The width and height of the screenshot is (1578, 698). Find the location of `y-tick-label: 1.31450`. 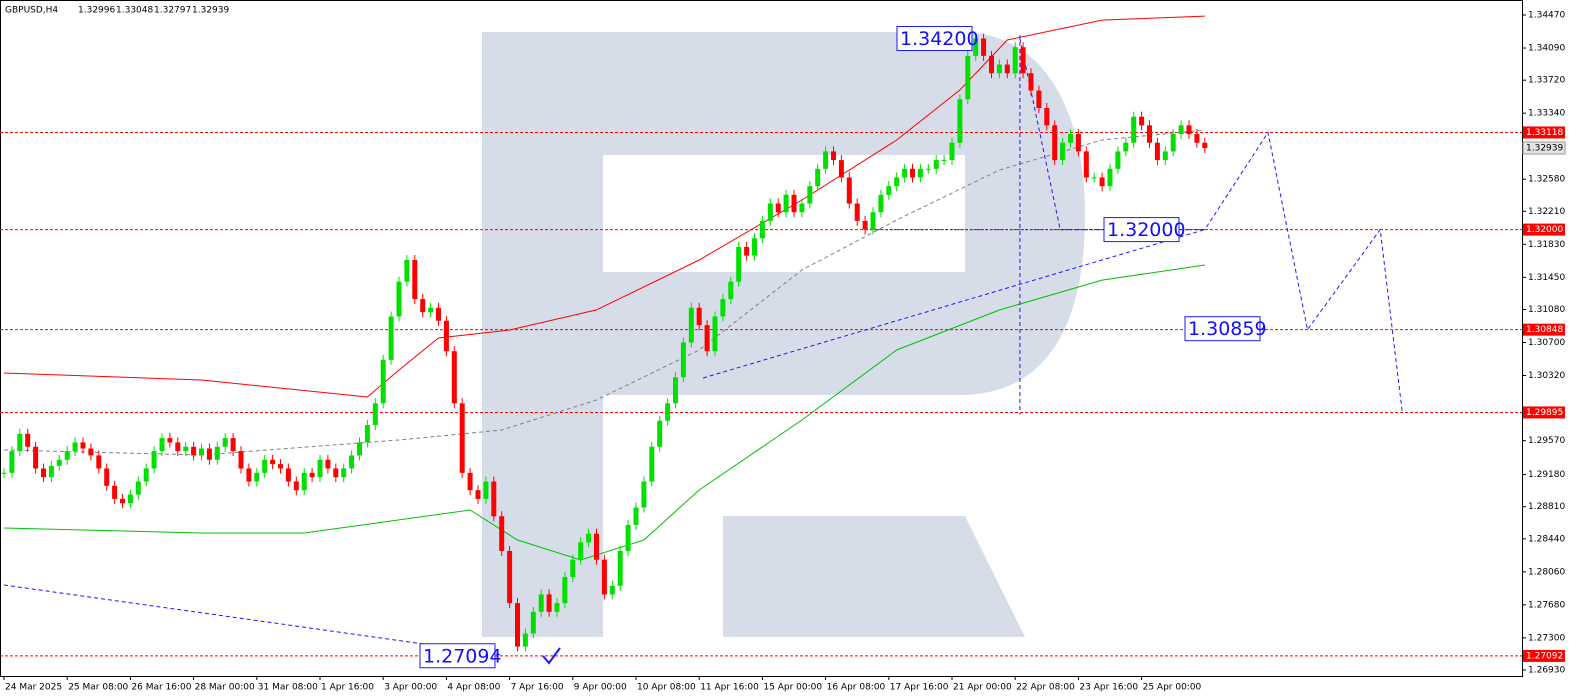

y-tick-label: 1.31450 is located at coordinates (1546, 278).